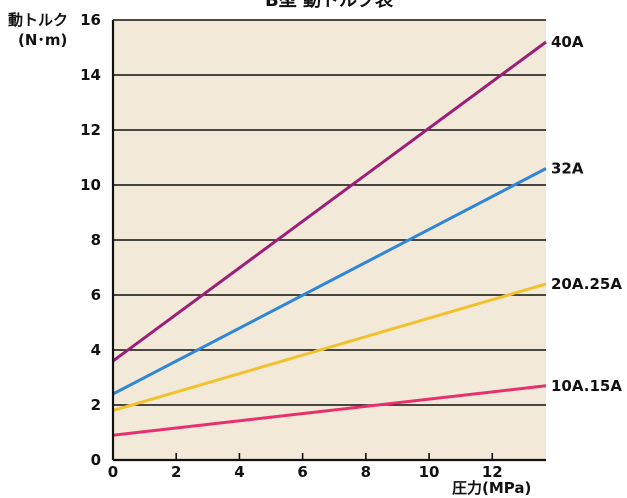 The image size is (627, 498). What do you see at coordinates (96, 460) in the screenshot?
I see `y-tick-label-0: 0` at bounding box center [96, 460].